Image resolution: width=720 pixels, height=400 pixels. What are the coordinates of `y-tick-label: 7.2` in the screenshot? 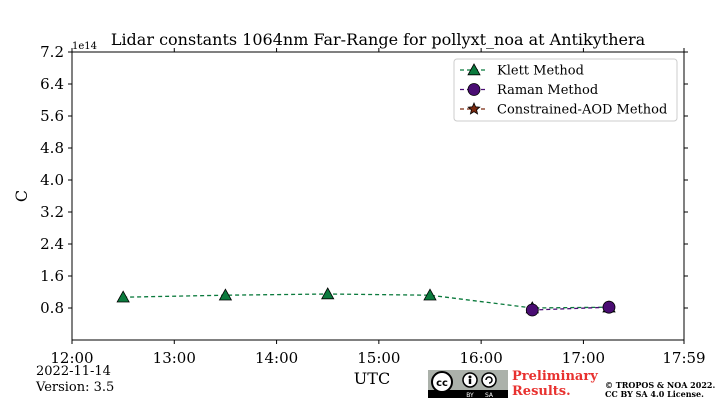 It's located at (52, 52).